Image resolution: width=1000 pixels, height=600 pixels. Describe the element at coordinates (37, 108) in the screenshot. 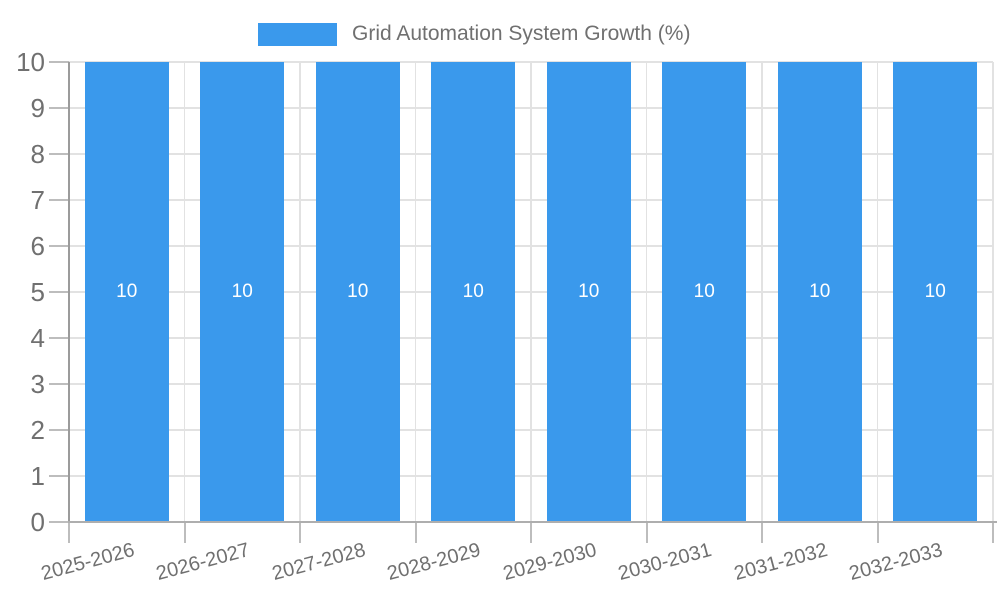

I see `y-axis-label: 9` at that location.